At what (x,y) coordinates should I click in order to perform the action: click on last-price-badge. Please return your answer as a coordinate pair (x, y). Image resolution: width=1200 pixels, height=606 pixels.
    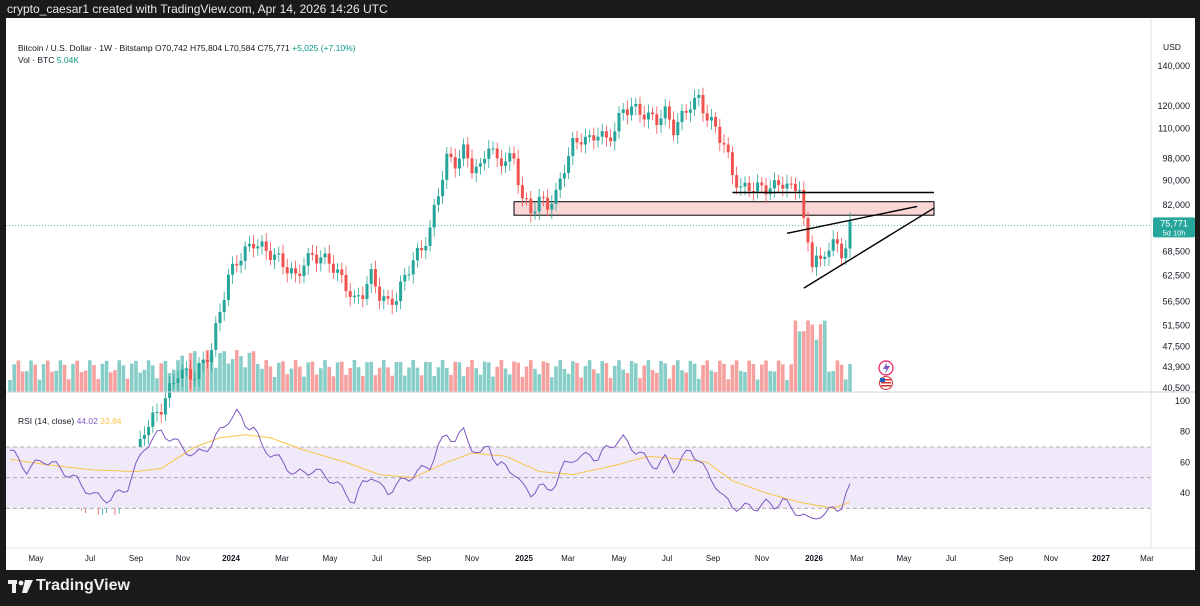
    Looking at the image, I should click on (1174, 227).